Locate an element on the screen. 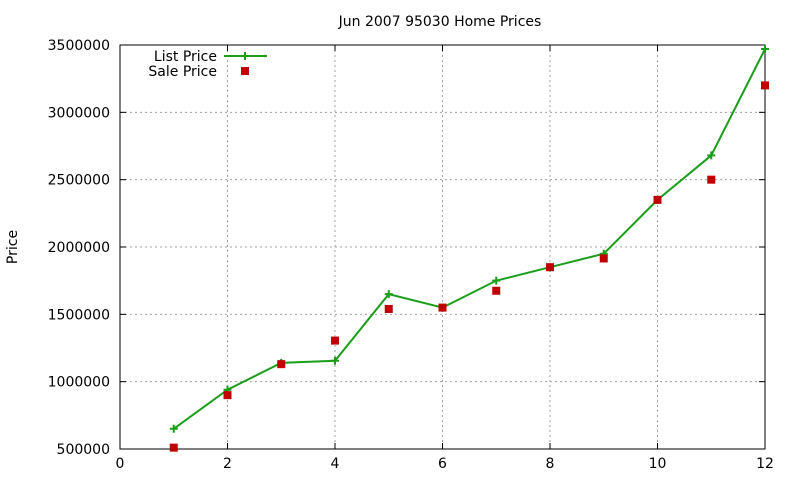 This screenshot has height=480, width=800. chart-title: Jun 2007 95030 Home Prices is located at coordinates (440, 22).